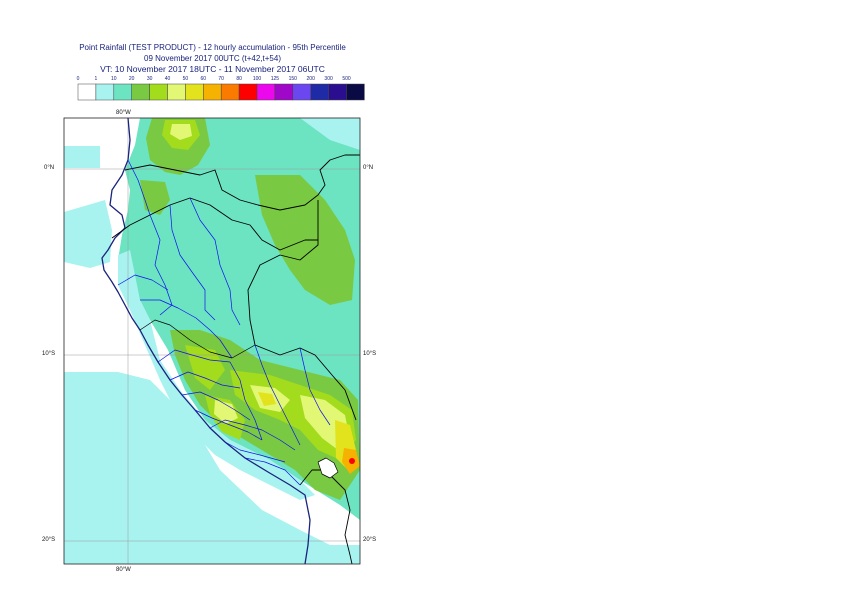 This screenshot has height=596, width=842. I want to click on lat-label-right-0: 0°N, so click(368, 168).